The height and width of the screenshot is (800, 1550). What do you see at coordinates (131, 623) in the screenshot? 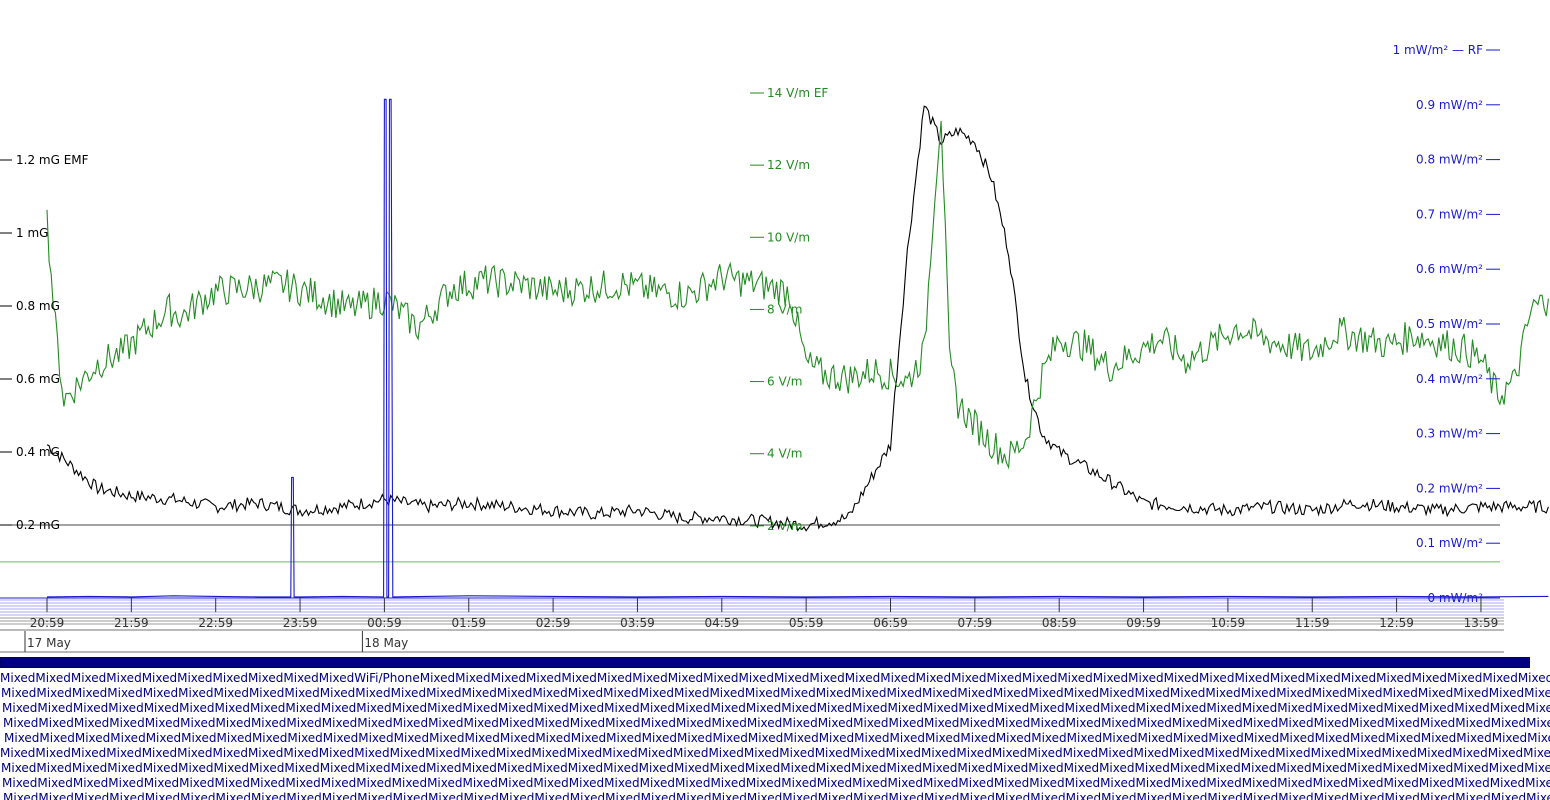
I see `time-tick-label: 21:59` at bounding box center [131, 623].